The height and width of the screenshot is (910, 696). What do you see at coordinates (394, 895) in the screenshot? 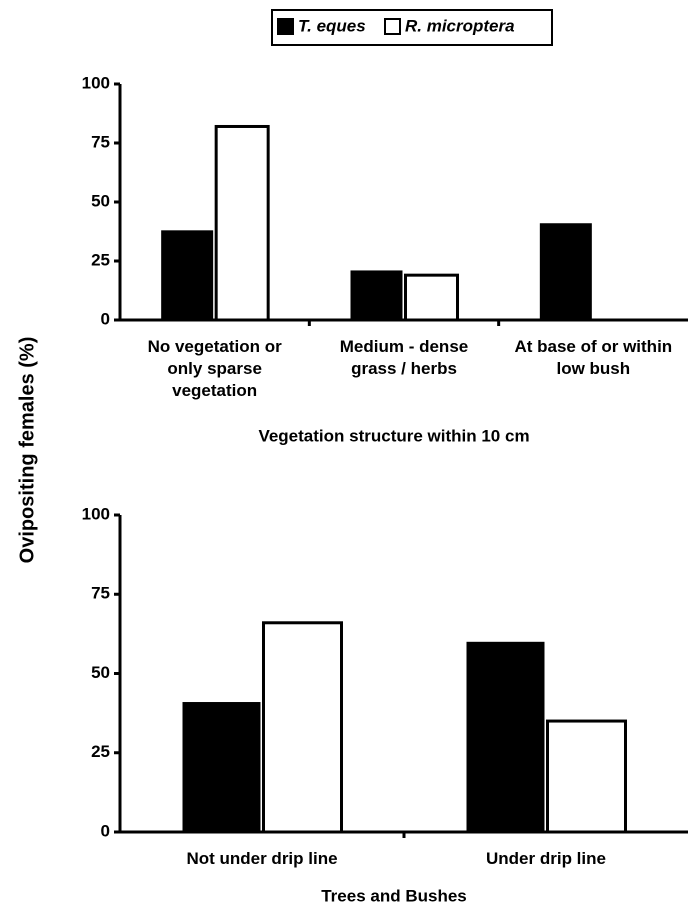
I see `x-axis-label: Trees and Bushes` at bounding box center [394, 895].